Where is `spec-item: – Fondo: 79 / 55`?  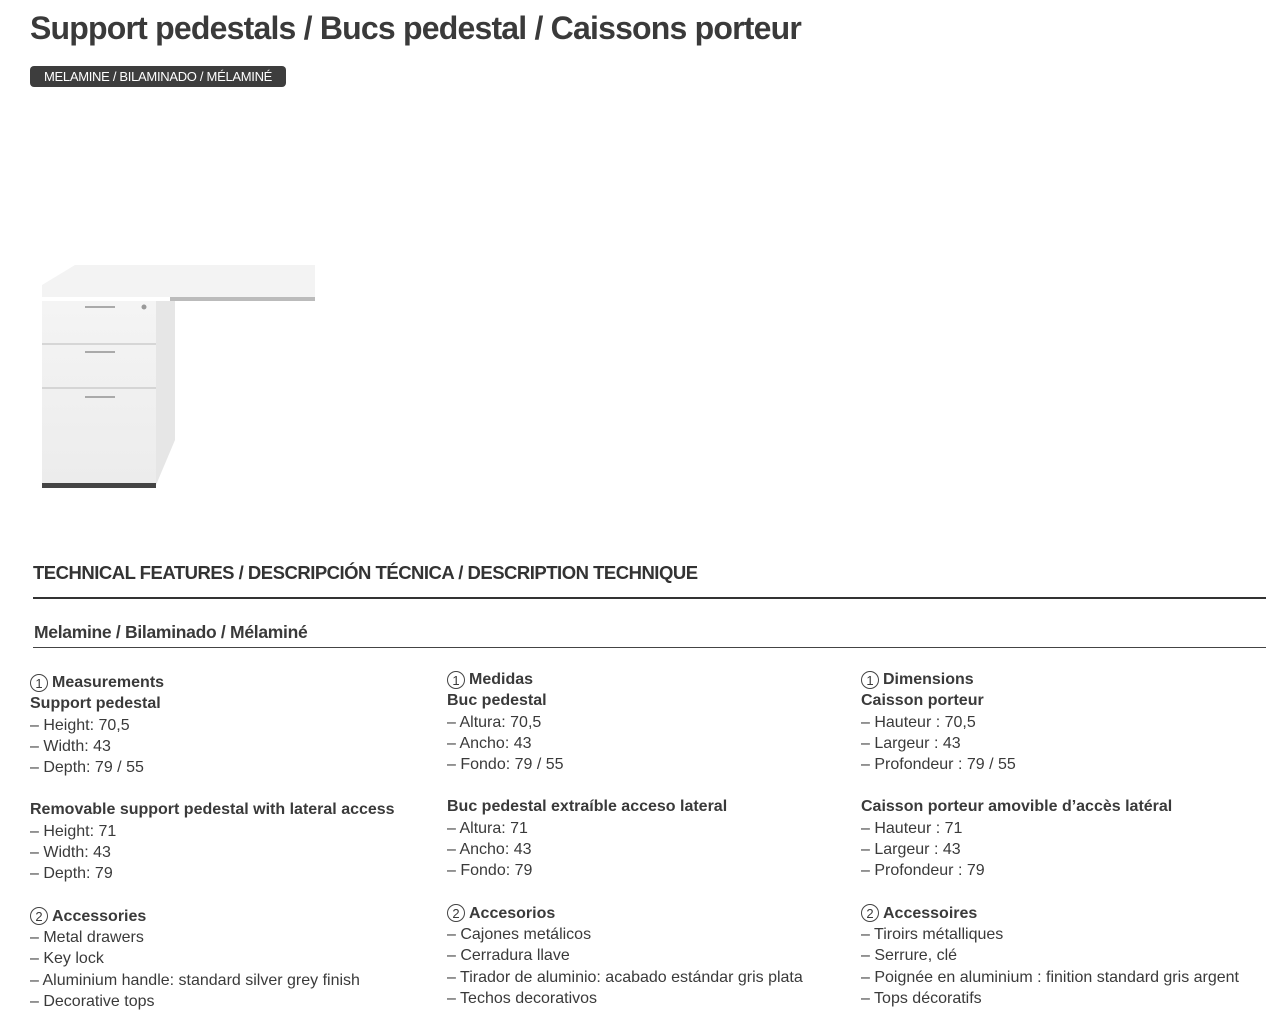
spec-item: – Fondo: 79 / 55 is located at coordinates (505, 765).